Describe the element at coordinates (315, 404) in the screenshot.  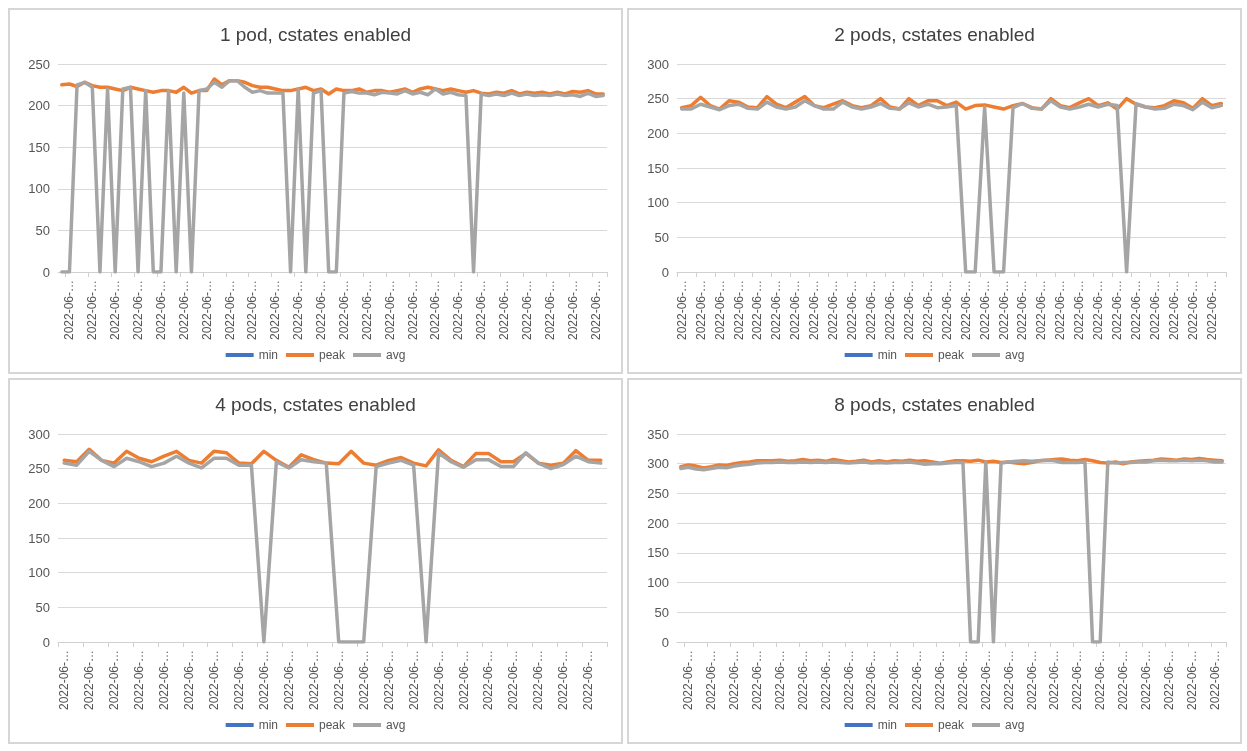
I see `chart-title: 4 pods, cstates enabled` at that location.